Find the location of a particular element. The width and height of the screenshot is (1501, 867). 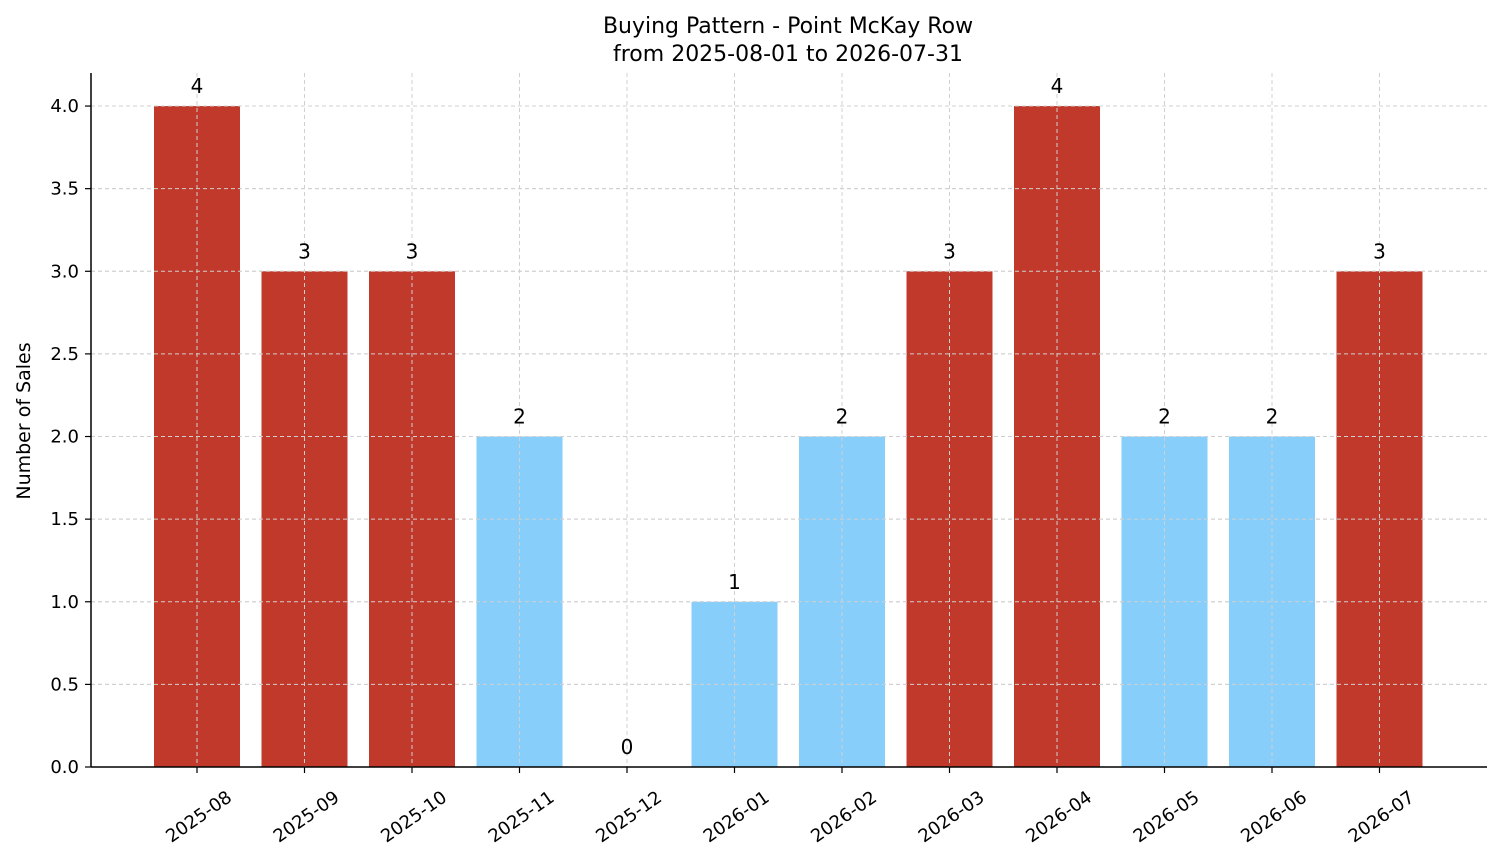

y-tick-label: 2.5 is located at coordinates (64, 354).